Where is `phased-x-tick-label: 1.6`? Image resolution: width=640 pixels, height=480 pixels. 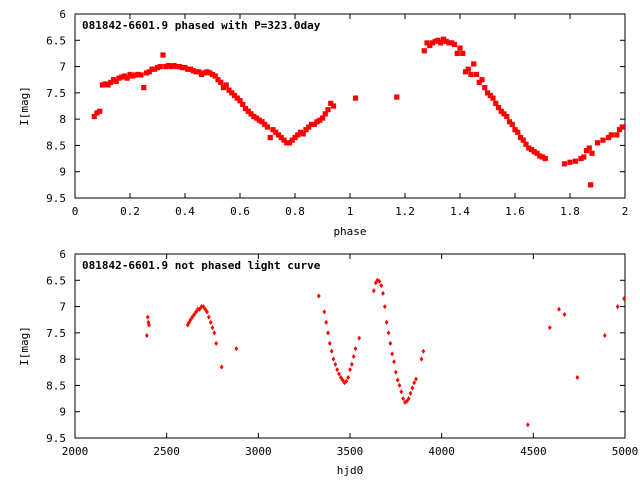
phased-x-tick-label: 1.6 is located at coordinates (515, 211).